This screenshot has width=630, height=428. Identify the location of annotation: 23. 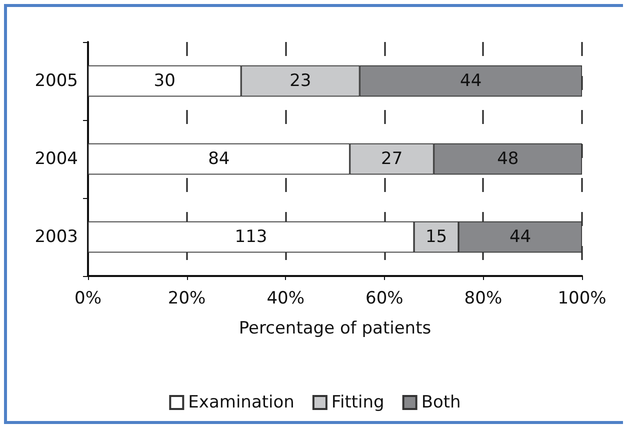
(301, 81).